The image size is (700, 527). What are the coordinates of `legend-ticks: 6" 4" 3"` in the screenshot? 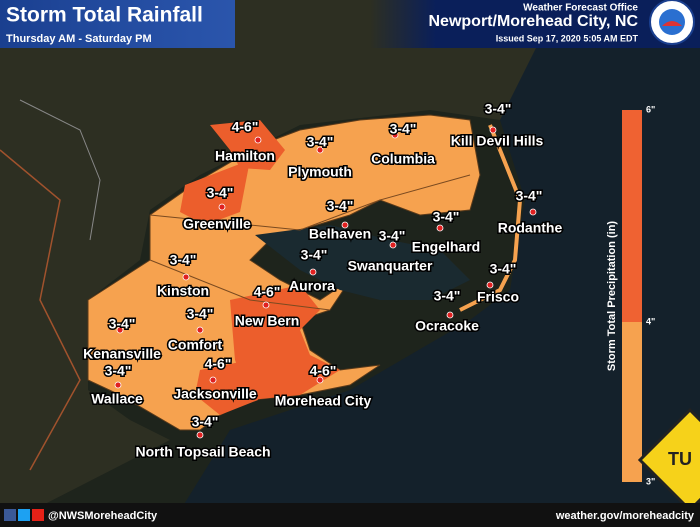 It's located at (650, 295).